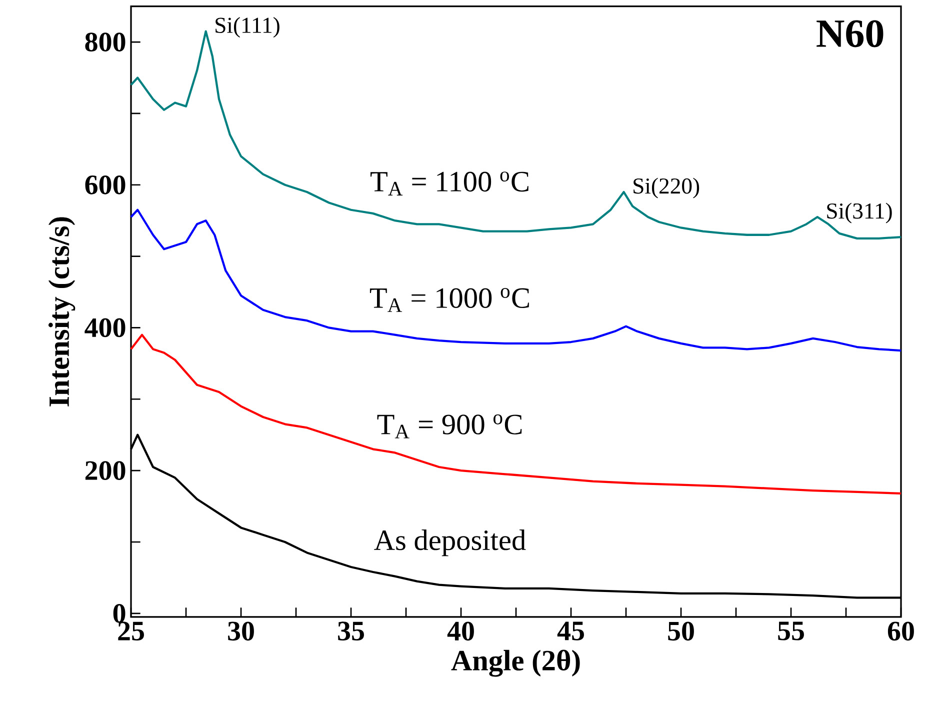 The width and height of the screenshot is (928, 713). Describe the element at coordinates (105, 470) in the screenshot. I see `y-tick-label: 200` at that location.